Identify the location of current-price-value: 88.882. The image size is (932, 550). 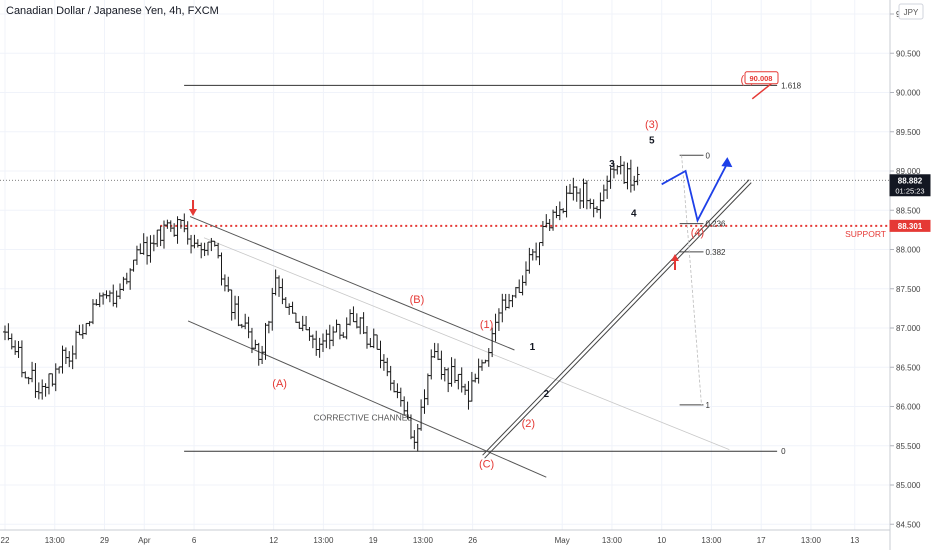
(910, 180).